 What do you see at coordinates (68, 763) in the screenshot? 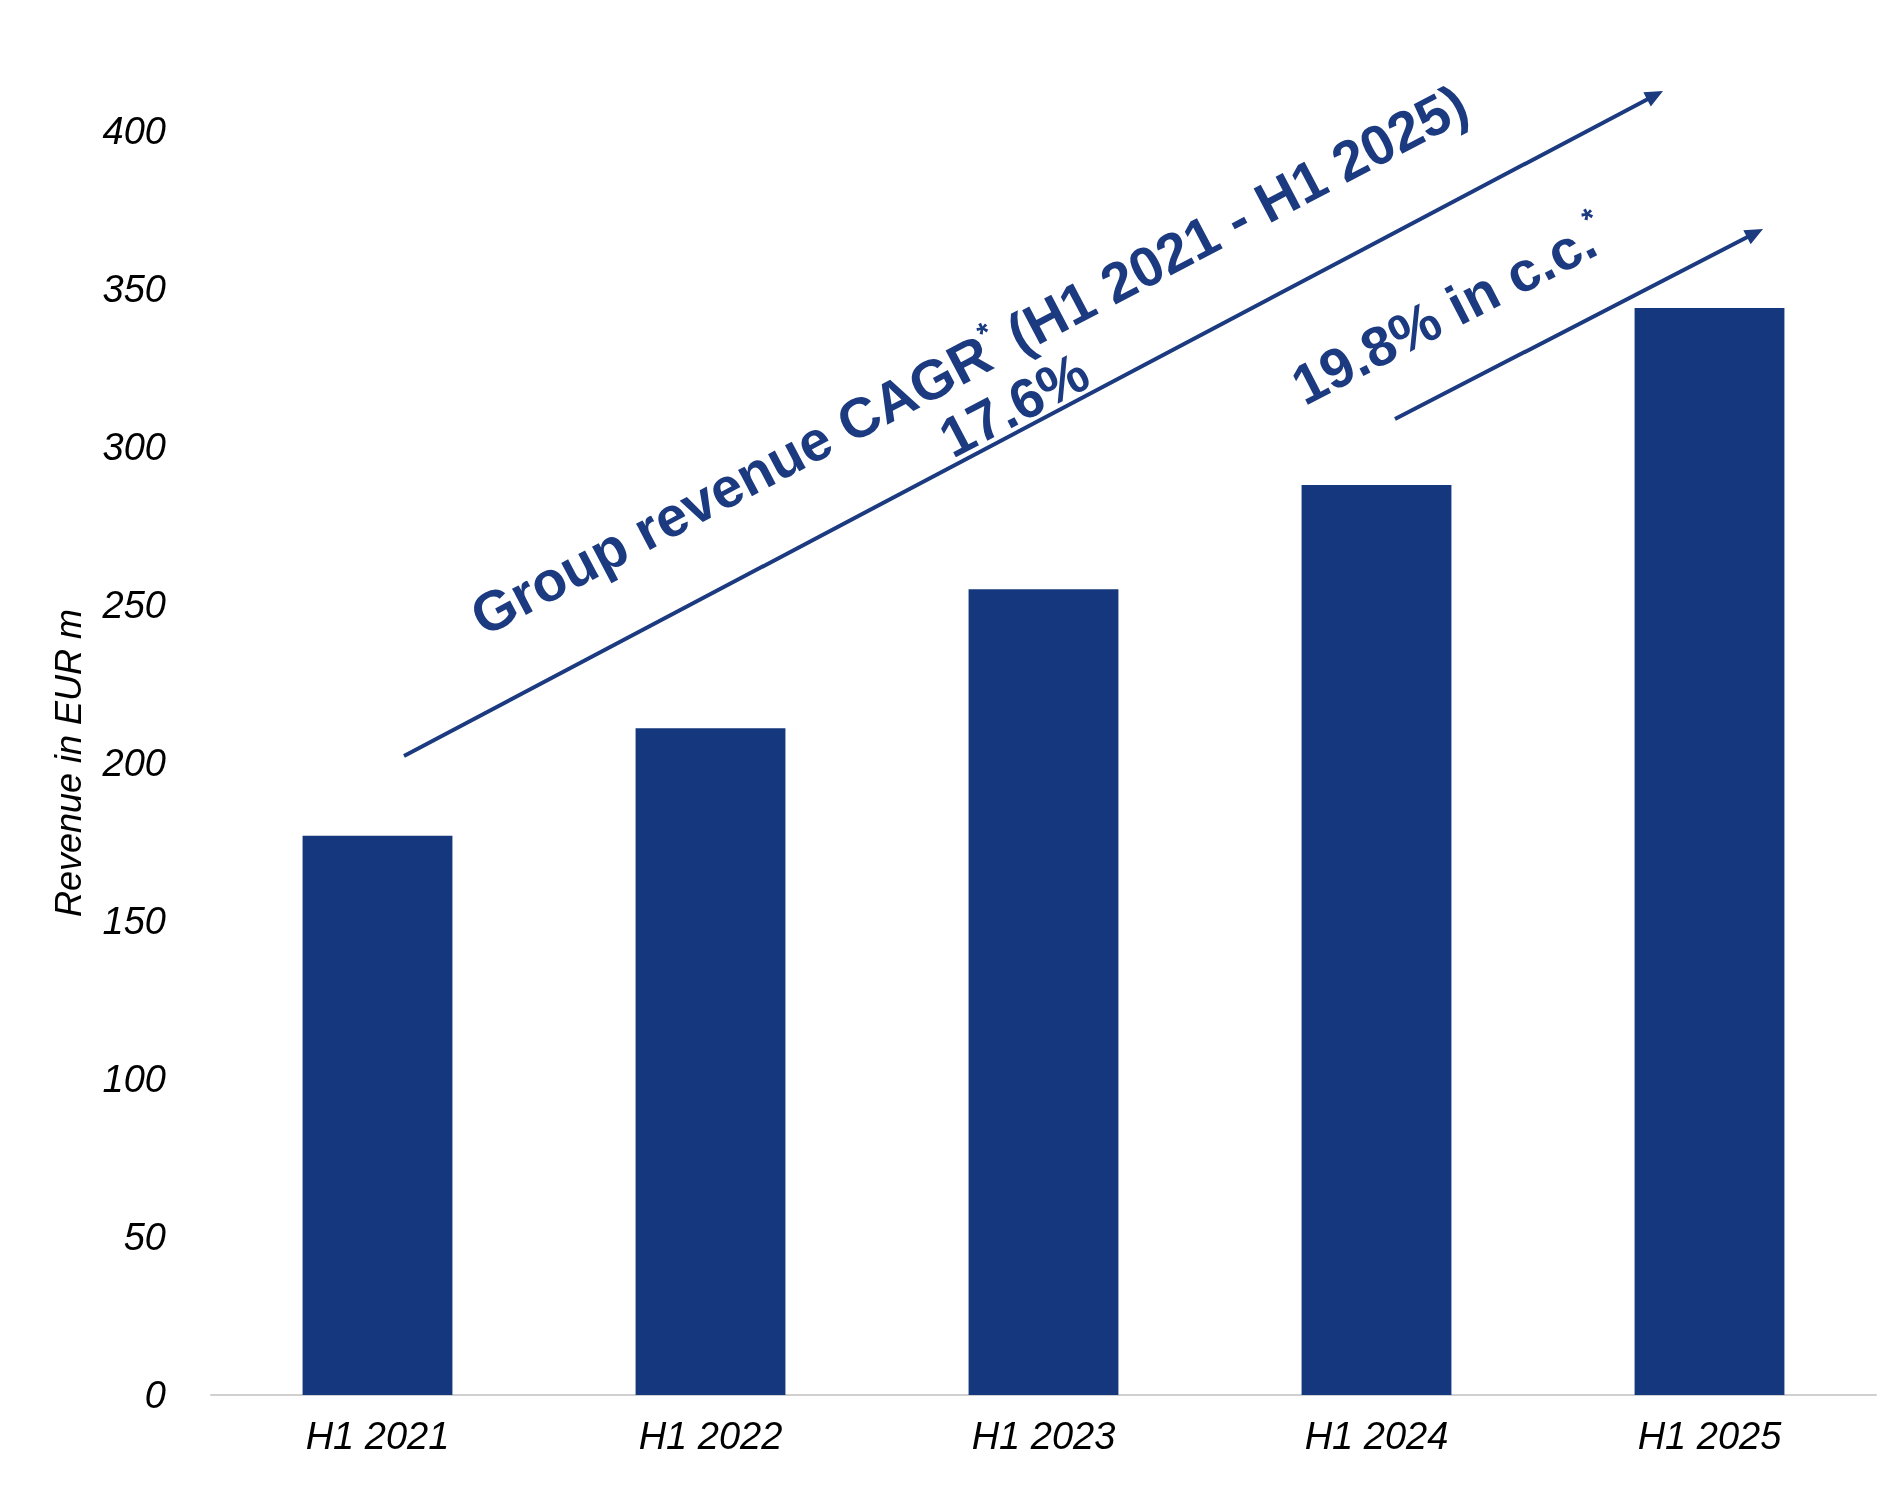
I see `y-axis-title: Revenue in EUR m` at bounding box center [68, 763].